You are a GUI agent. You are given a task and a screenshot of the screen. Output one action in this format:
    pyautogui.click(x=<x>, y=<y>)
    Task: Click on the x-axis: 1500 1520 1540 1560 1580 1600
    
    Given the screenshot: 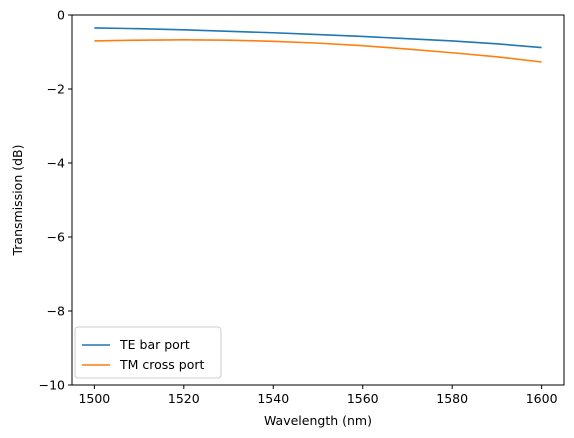 What is the action you would take?
    pyautogui.click(x=318, y=395)
    